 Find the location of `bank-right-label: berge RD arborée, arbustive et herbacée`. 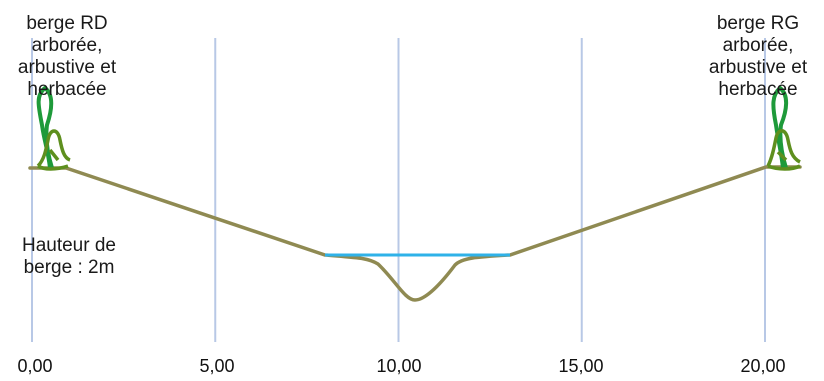

bank-right-label: berge RD arborée, arbustive et herbacée is located at coordinates (67, 57).